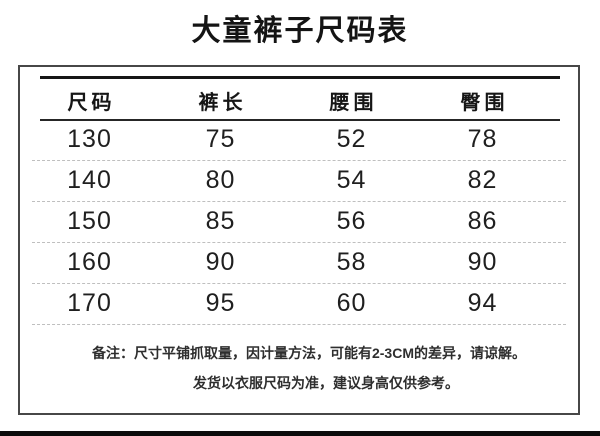  Describe the element at coordinates (91, 102) in the screenshot. I see `column-header-size: 尺码` at that location.